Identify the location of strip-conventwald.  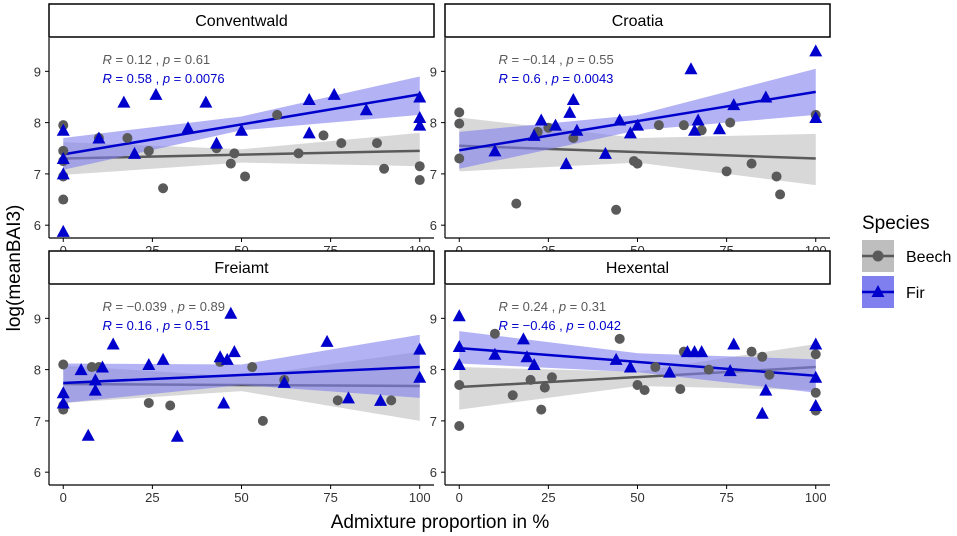
(241, 20).